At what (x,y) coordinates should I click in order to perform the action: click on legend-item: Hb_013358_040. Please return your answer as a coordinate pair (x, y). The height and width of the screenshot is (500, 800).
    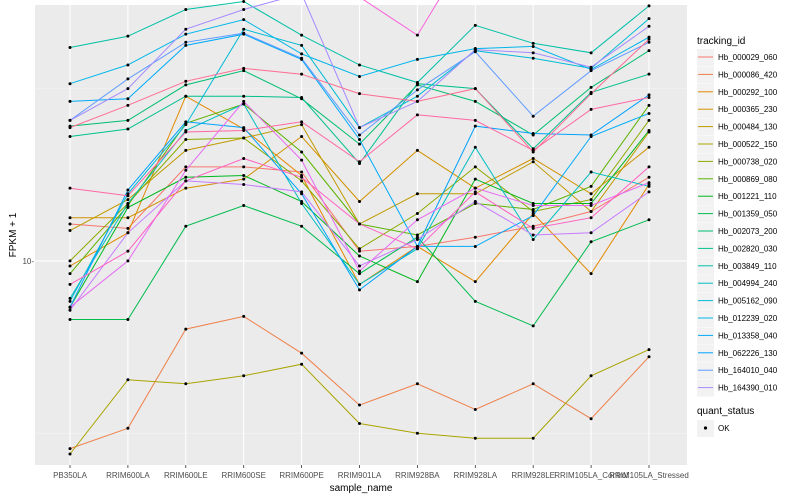
    Looking at the image, I should click on (737, 336).